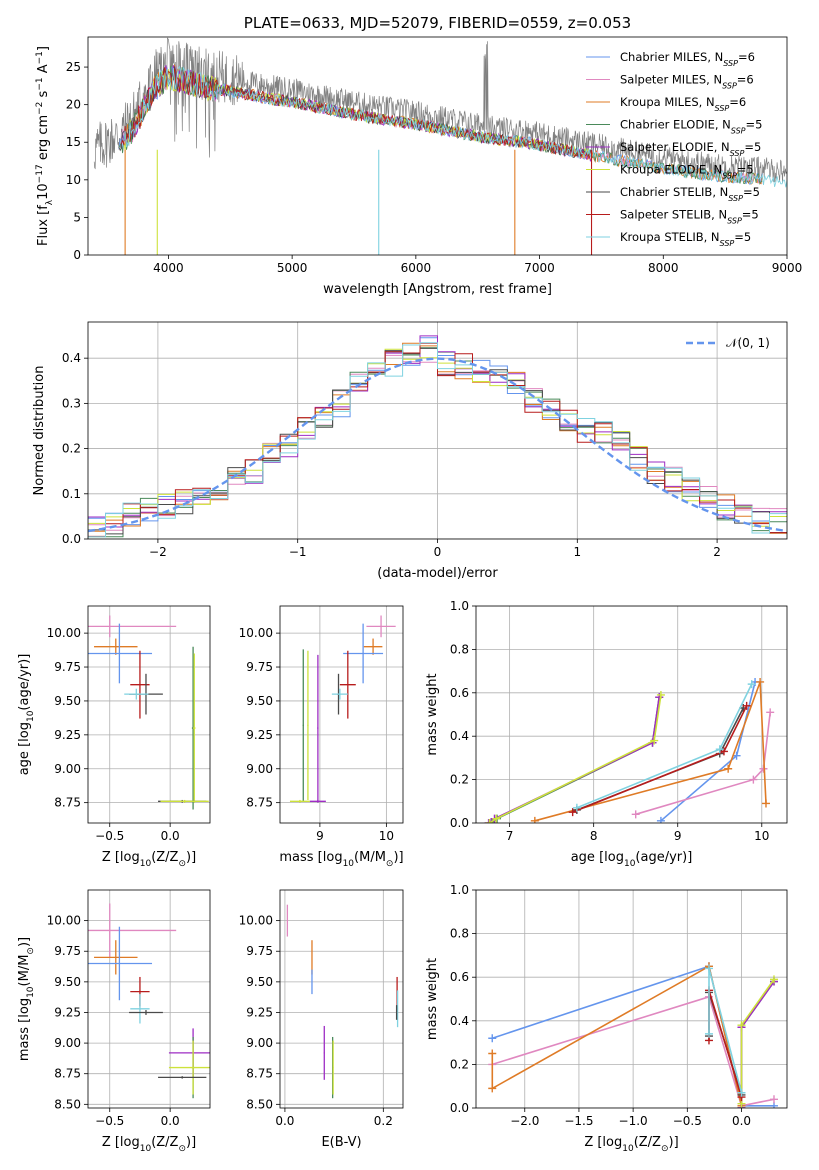 The width and height of the screenshot is (819, 1170). What do you see at coordinates (40, 57) in the screenshot?
I see `label-part: −1` at bounding box center [40, 57].